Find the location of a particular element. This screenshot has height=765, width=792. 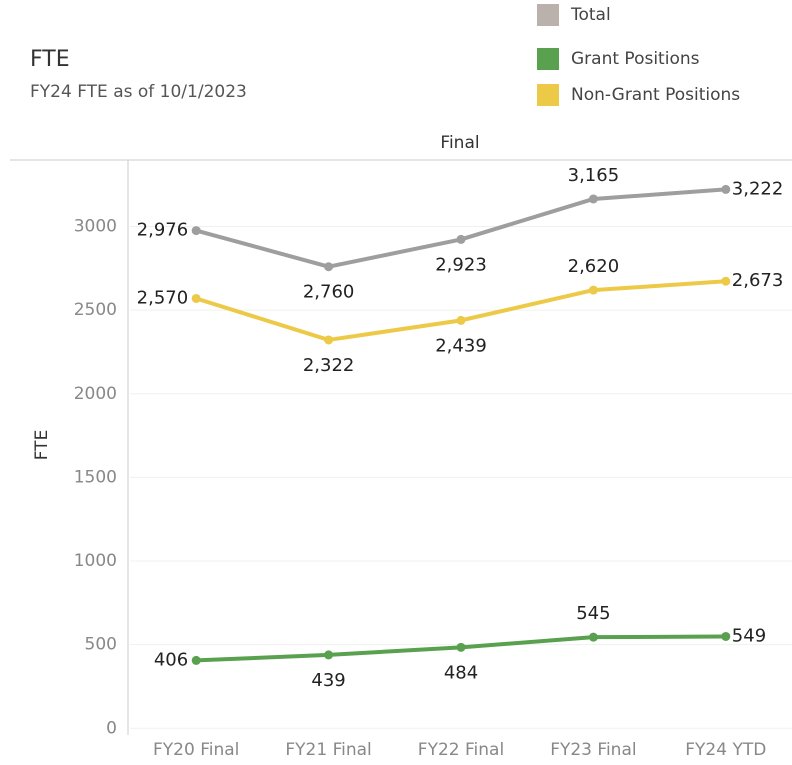

chart-title: FTE is located at coordinates (50, 59).